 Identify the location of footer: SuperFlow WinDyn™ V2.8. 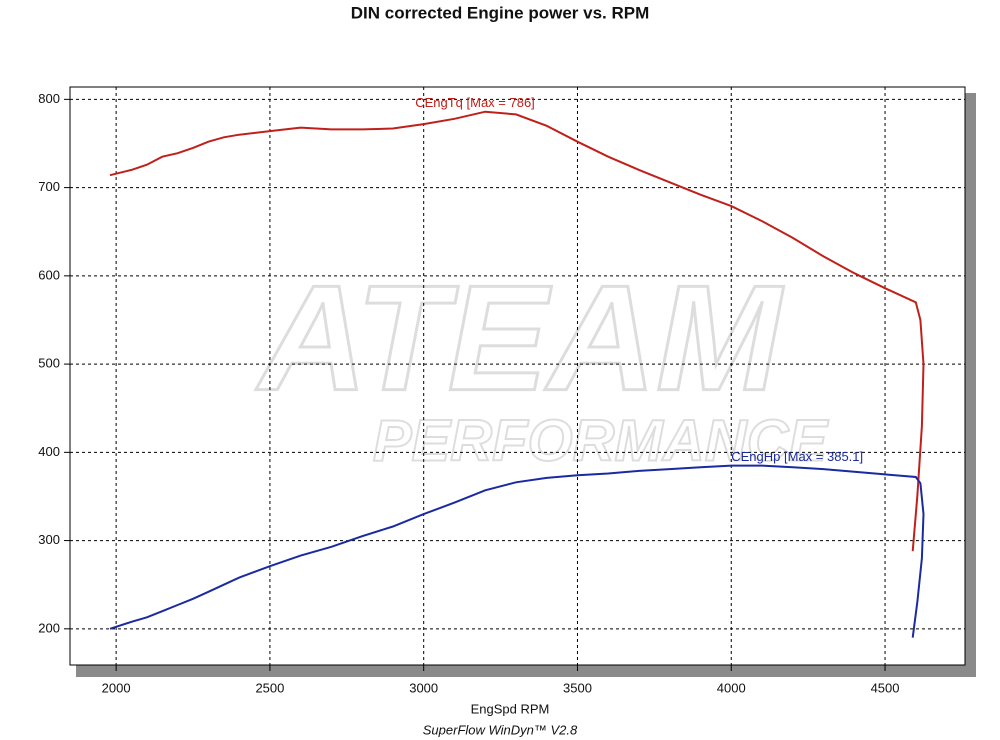
(500, 729).